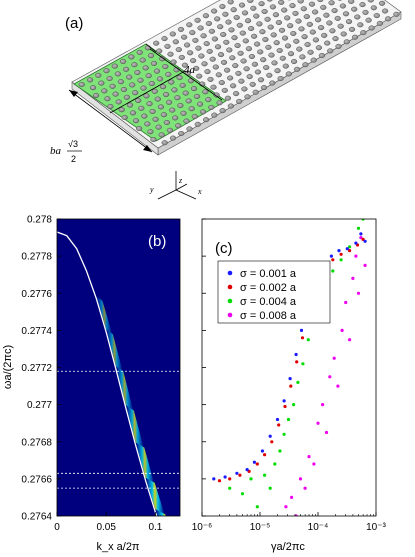  What do you see at coordinates (73, 144) in the screenshot?
I see `dimension-sqrt3-label: √3` at bounding box center [73, 144].